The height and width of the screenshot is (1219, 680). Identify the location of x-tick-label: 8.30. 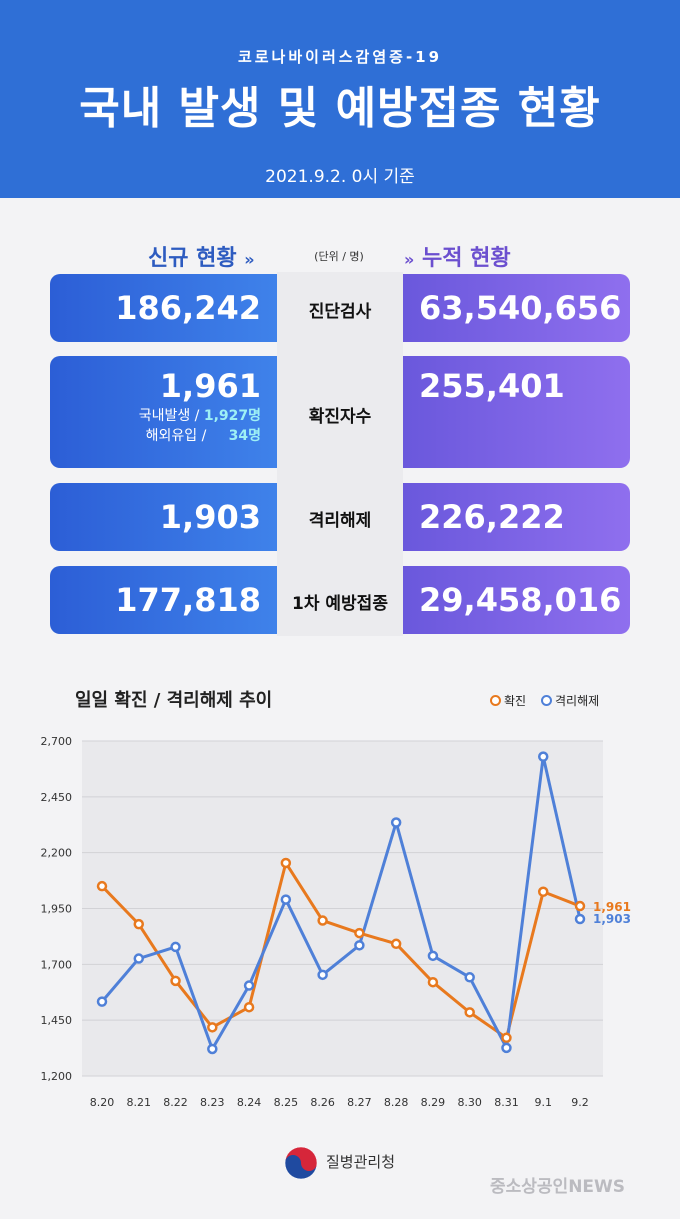
(469, 1102).